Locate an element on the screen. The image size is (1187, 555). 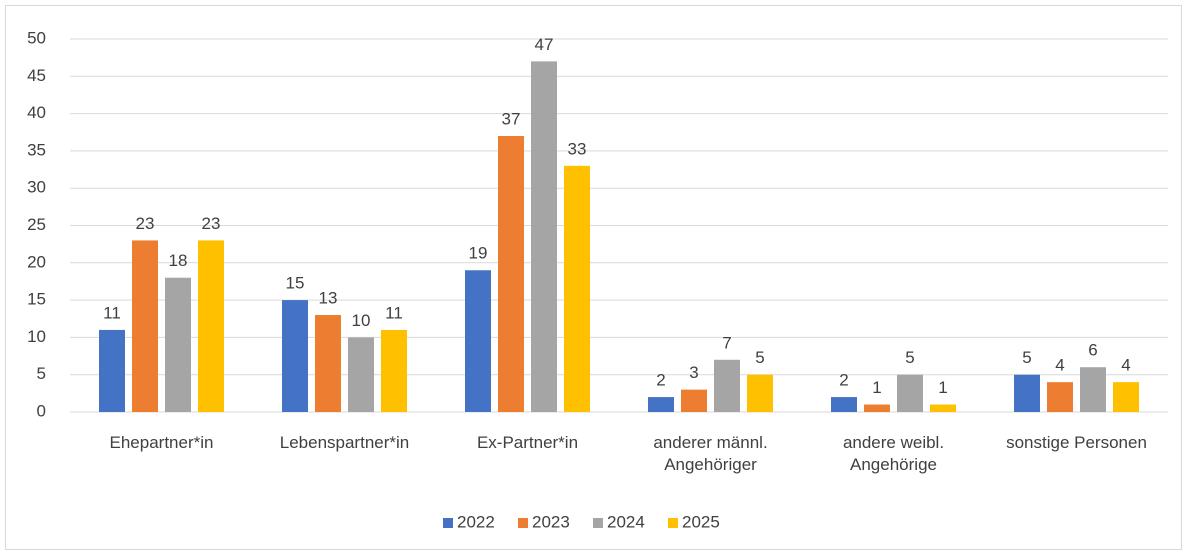
data-label: 18 is located at coordinates (178, 260).